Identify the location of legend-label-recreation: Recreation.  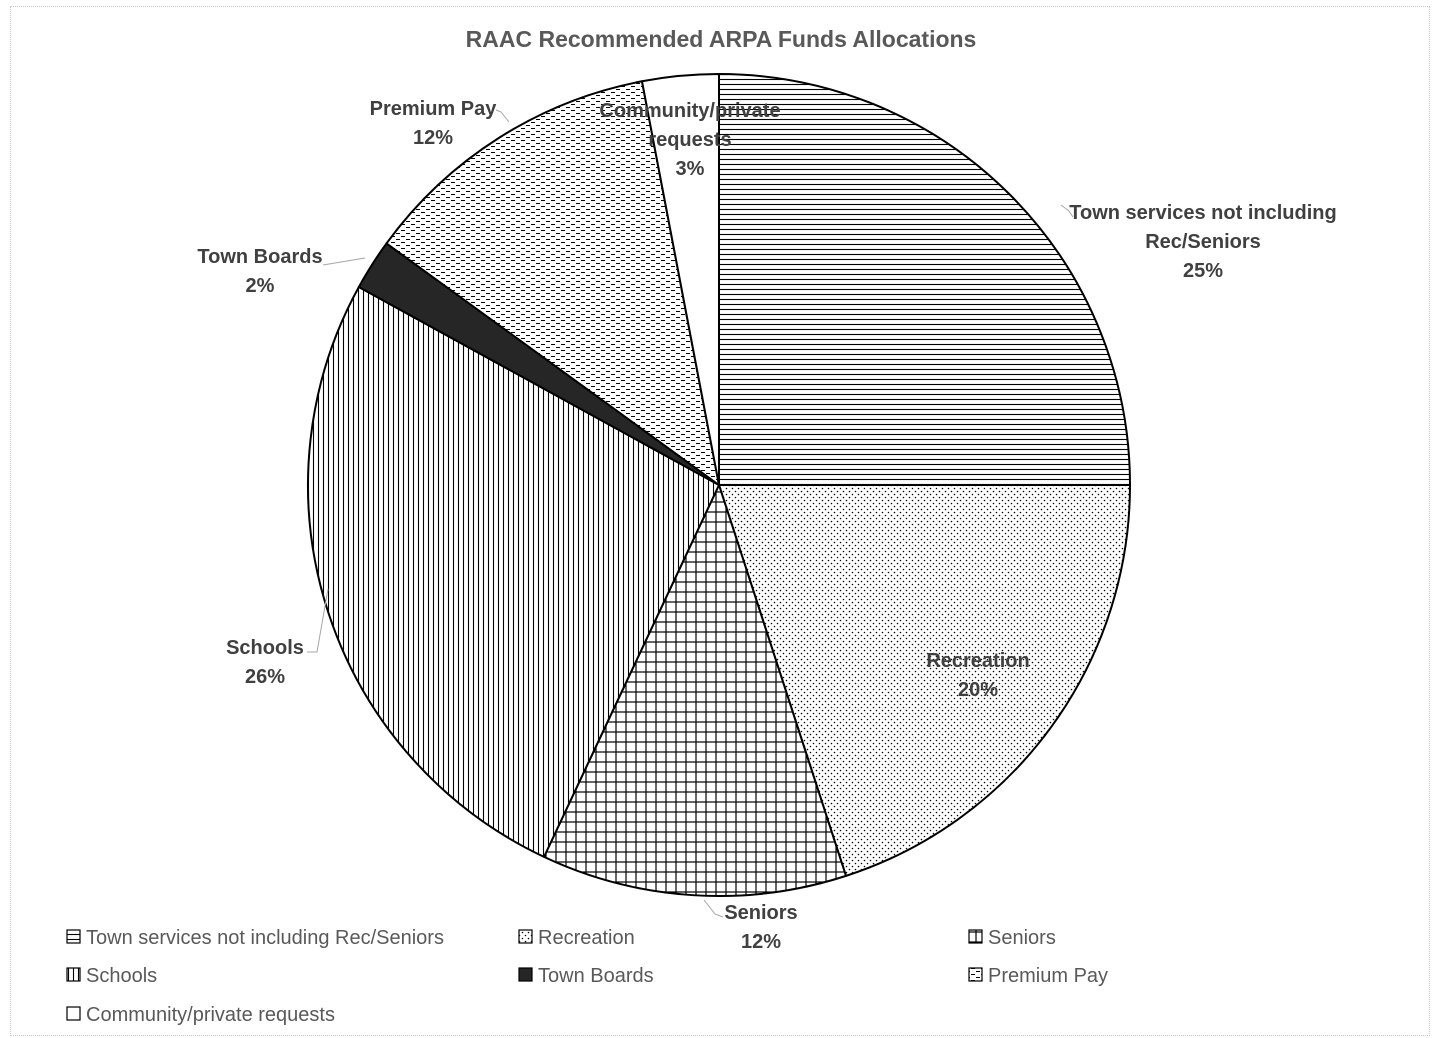
(586, 938).